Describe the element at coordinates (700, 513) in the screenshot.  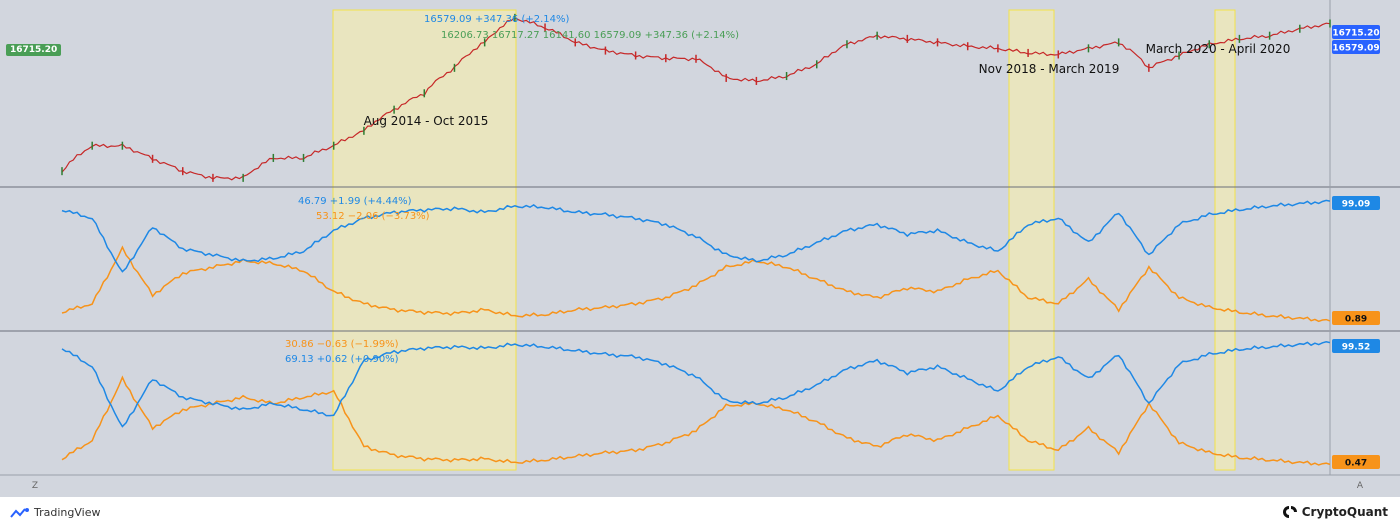
I see `footer: TradingView CryptoQuant` at that location.